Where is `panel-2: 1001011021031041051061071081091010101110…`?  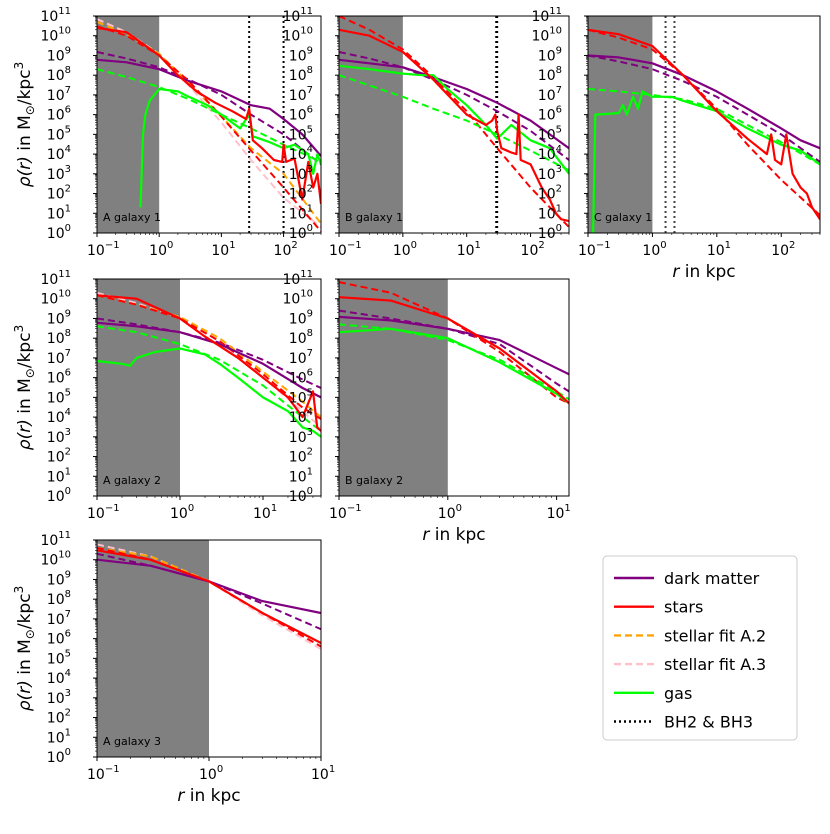
panel-2: 1001011021031041051061071081091010101110… is located at coordinates (426, 132).